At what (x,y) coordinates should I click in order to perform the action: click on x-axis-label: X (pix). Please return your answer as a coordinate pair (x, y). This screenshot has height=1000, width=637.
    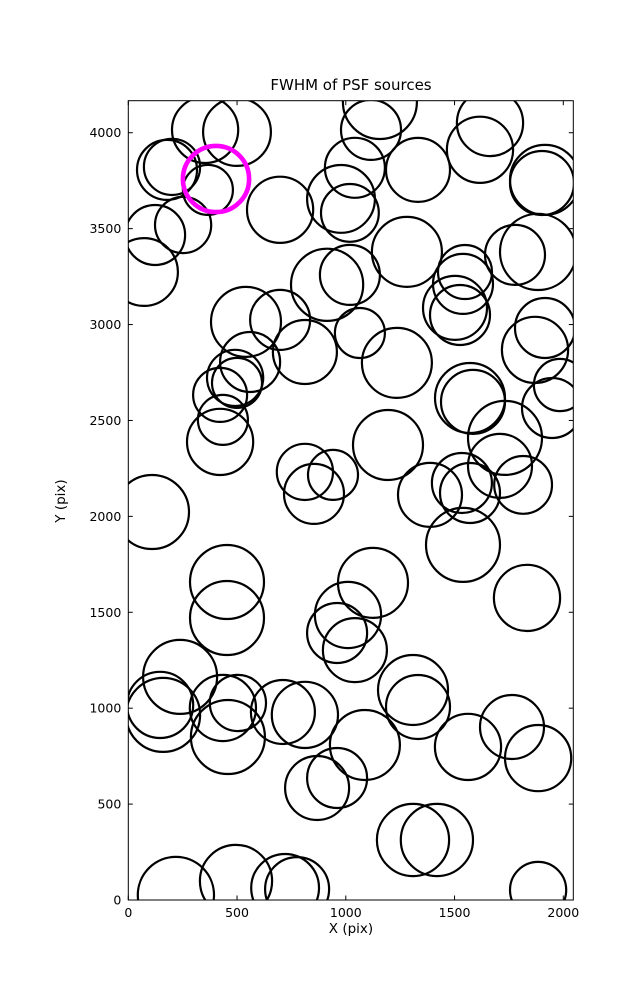
    Looking at the image, I should click on (351, 929).